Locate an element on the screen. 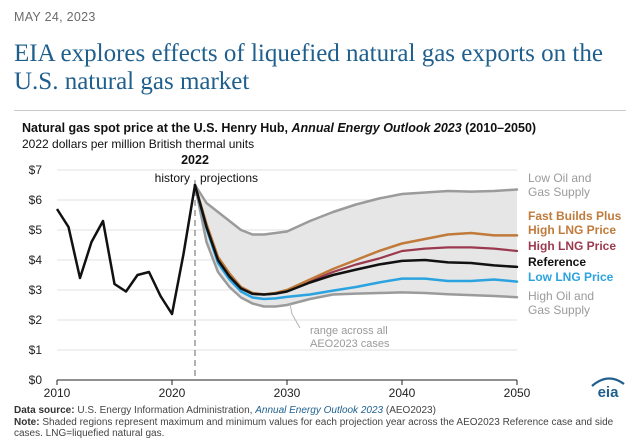  series-line-low-oil-and-gas-supply is located at coordinates (356, 209).